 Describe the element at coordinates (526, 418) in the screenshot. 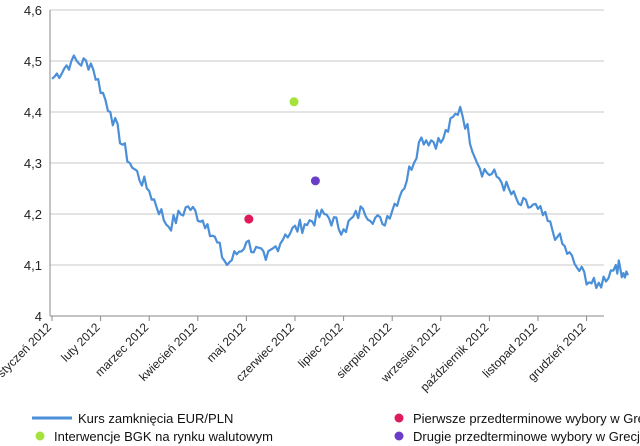

I see `legend-label-marker: Pierwsze przedterminowe wybory w Grecji` at that location.